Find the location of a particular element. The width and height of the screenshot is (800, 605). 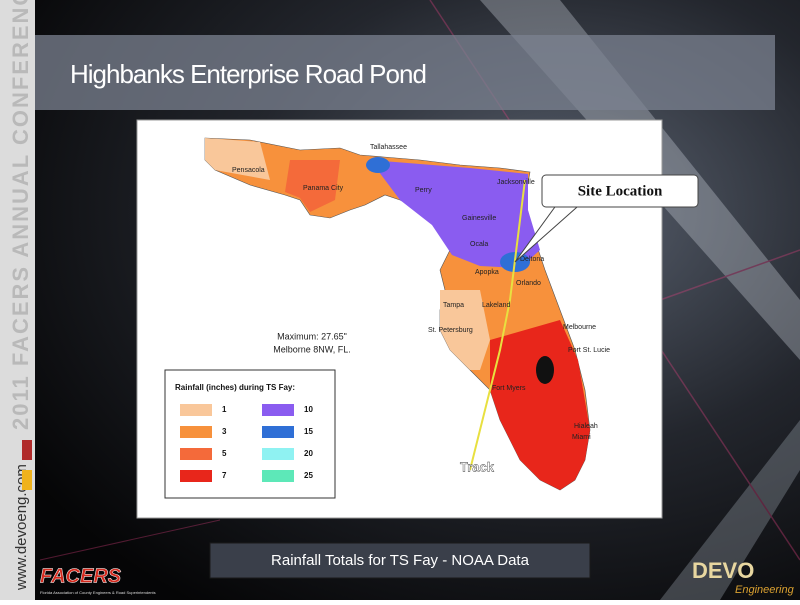

legend-label: 1 is located at coordinates (224, 409).